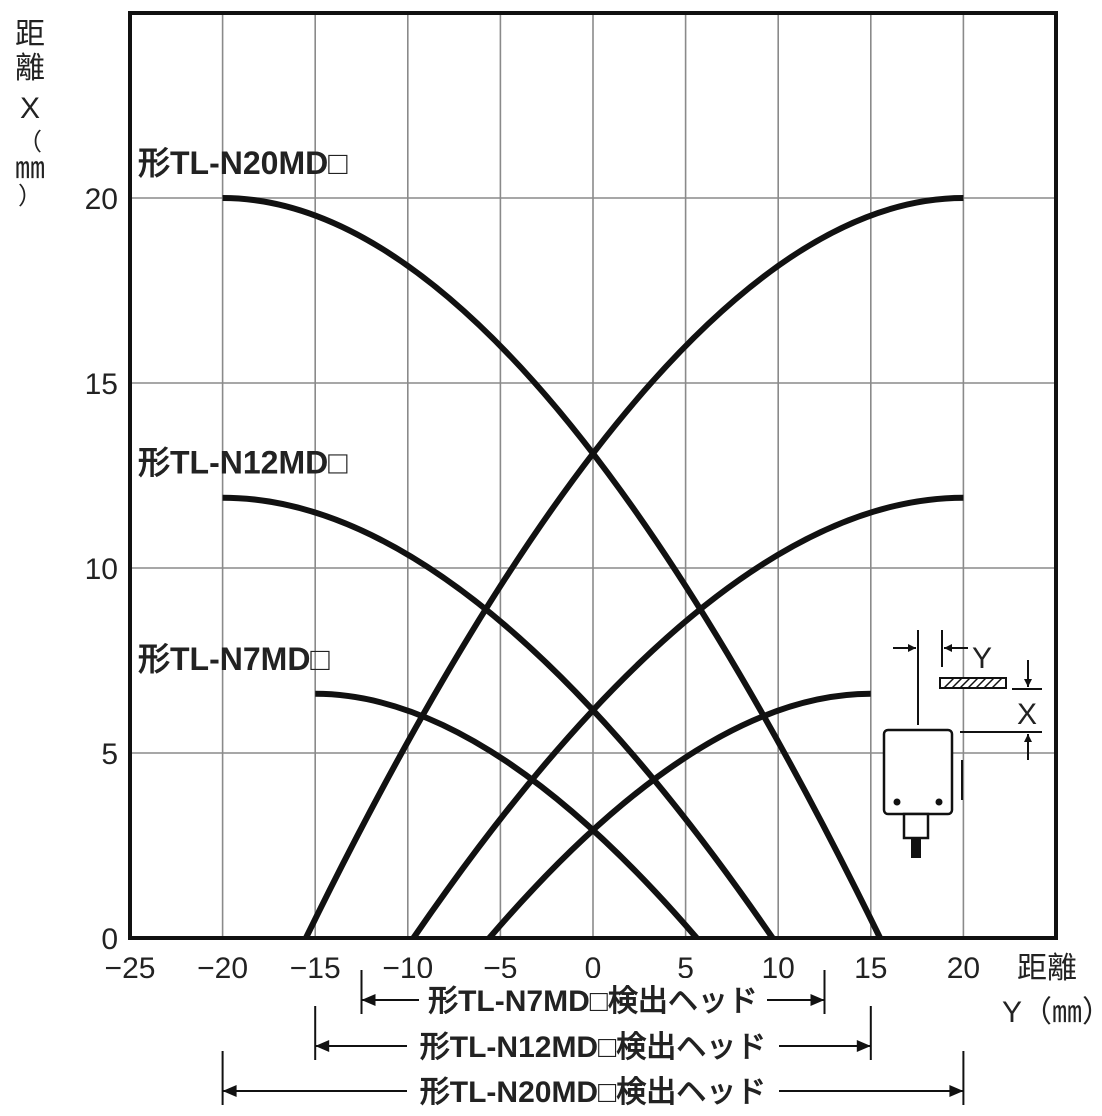 This screenshot has height=1116, width=1102. What do you see at coordinates (685, 968) in the screenshot?
I see `x-tick-label: 5` at bounding box center [685, 968].